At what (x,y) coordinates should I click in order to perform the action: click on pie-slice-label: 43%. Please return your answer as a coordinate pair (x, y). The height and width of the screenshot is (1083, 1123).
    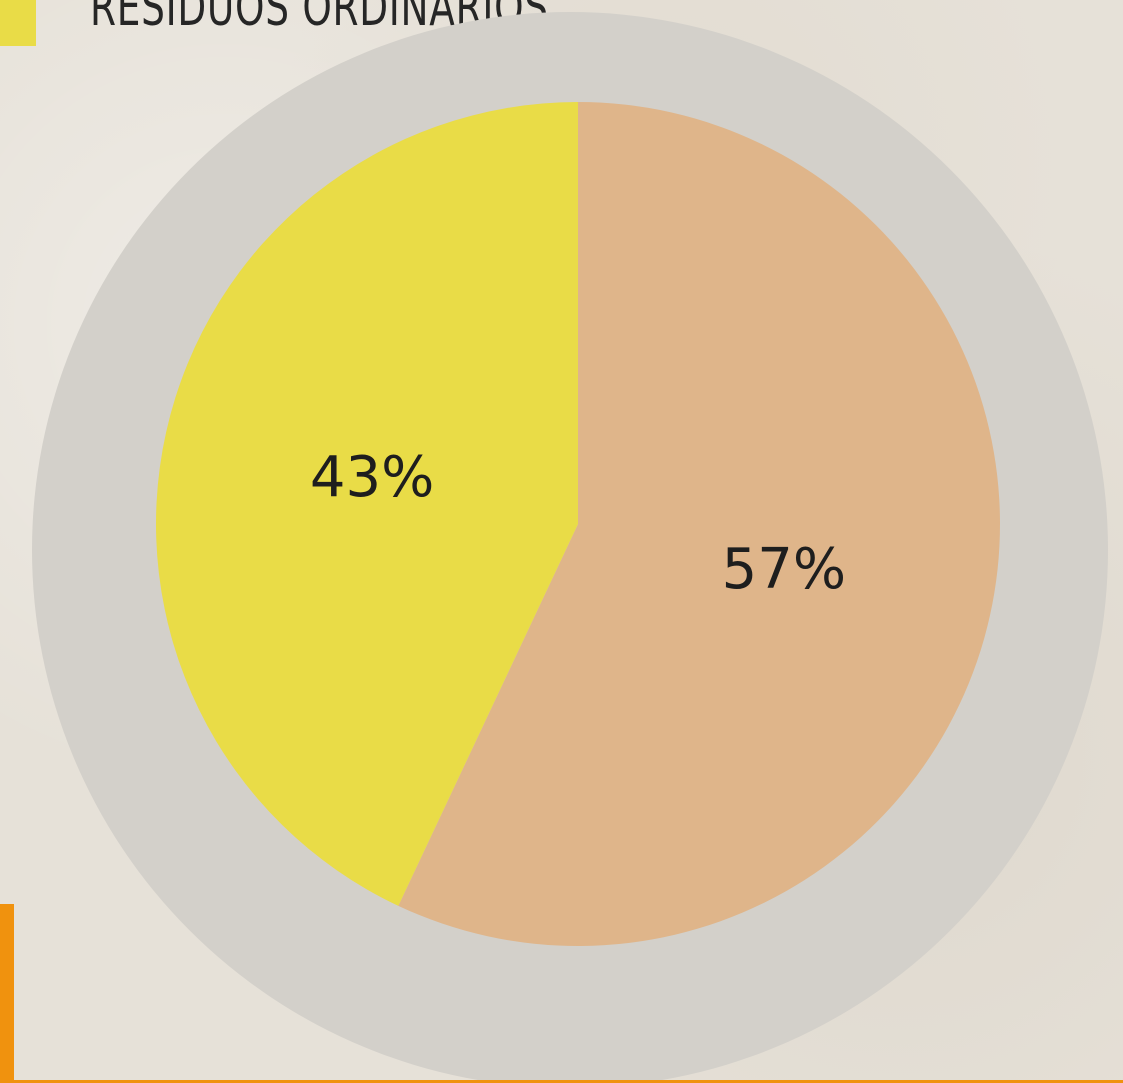
    Looking at the image, I should click on (372, 477).